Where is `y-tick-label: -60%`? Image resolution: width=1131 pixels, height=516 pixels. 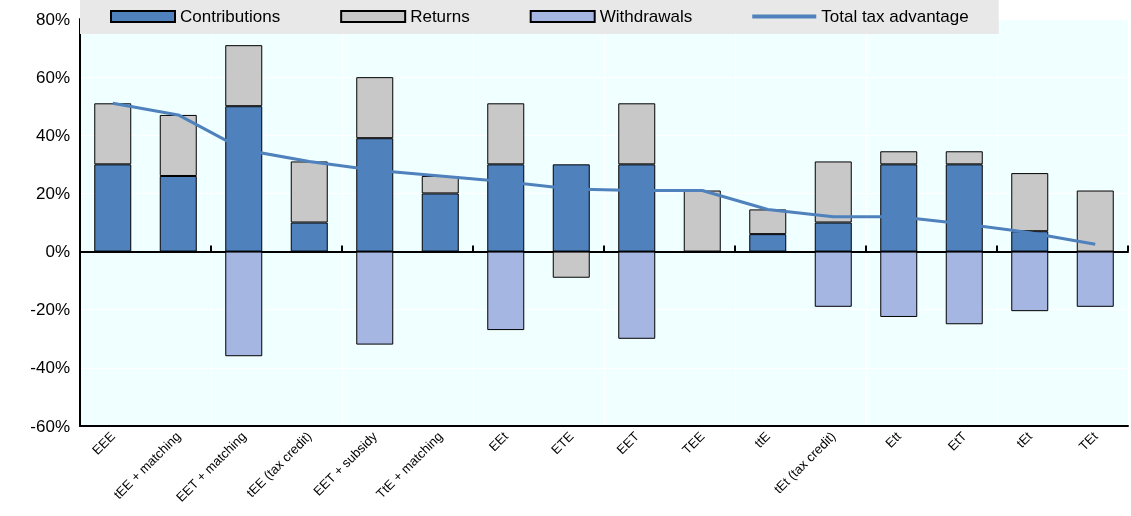
y-tick-label: -60% is located at coordinates (50, 426).